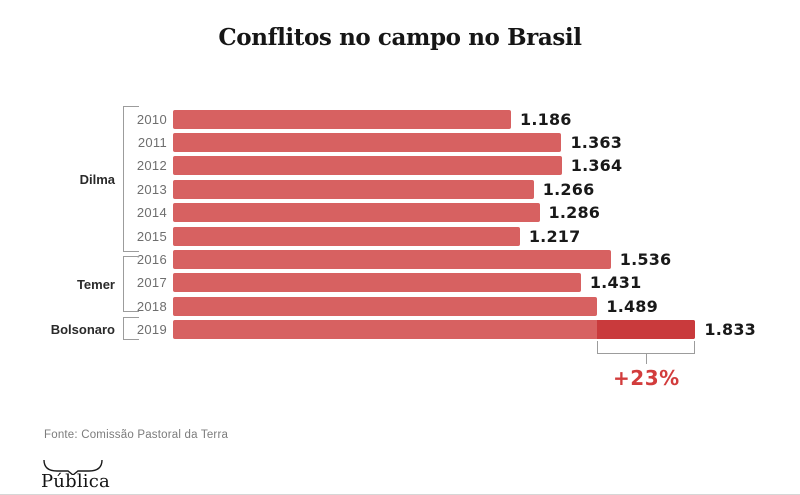 This screenshot has height=495, width=800. Describe the element at coordinates (151, 259) in the screenshot. I see `year-label-2016: 2016` at that location.